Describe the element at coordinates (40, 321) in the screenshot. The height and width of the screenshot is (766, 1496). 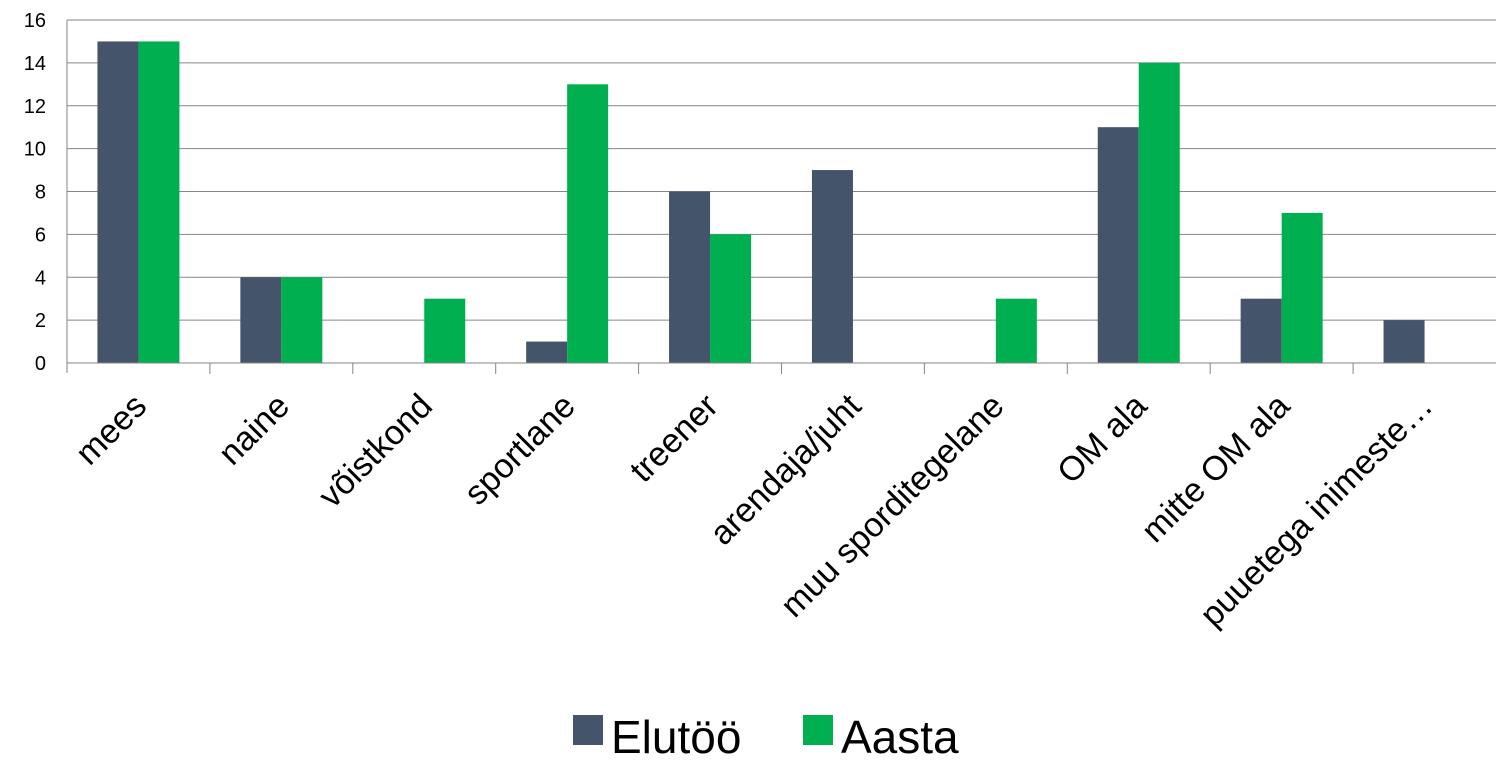
I see `y-tick-label: 2` at that location.